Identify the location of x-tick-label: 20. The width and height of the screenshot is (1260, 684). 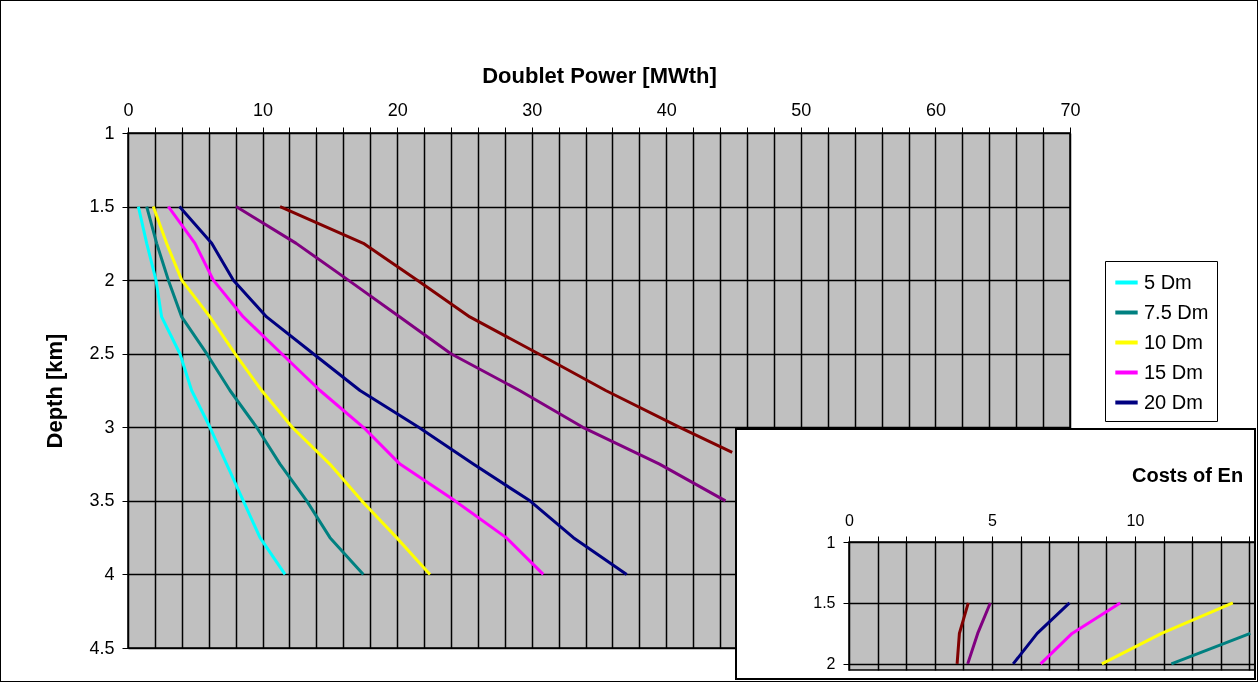
(397, 109).